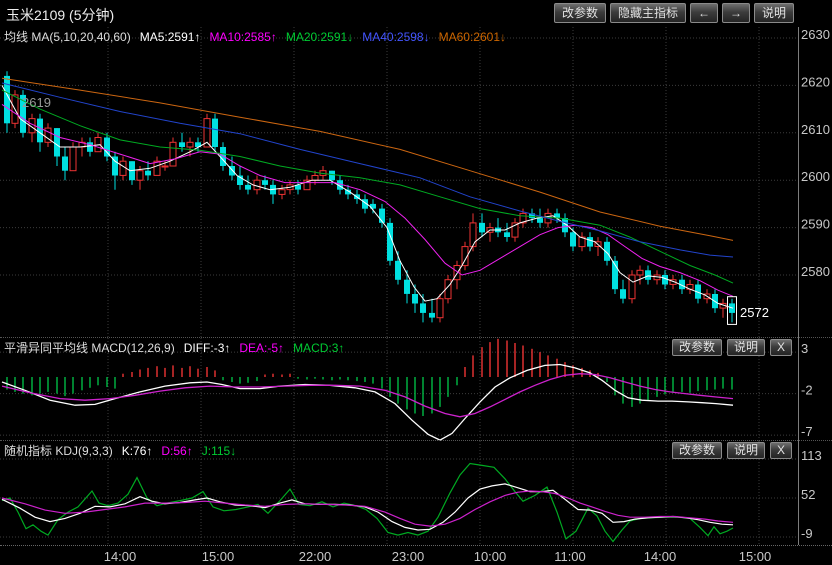  Describe the element at coordinates (735, 13) in the screenshot. I see `scroll-right-button: →` at that location.